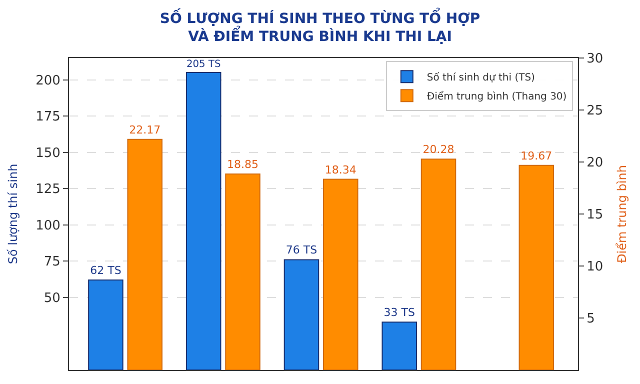 Image resolution: width=640 pixels, height=384 pixels. What do you see at coordinates (595, 111) in the screenshot?
I see `y2-tick-label: 25` at bounding box center [595, 111].